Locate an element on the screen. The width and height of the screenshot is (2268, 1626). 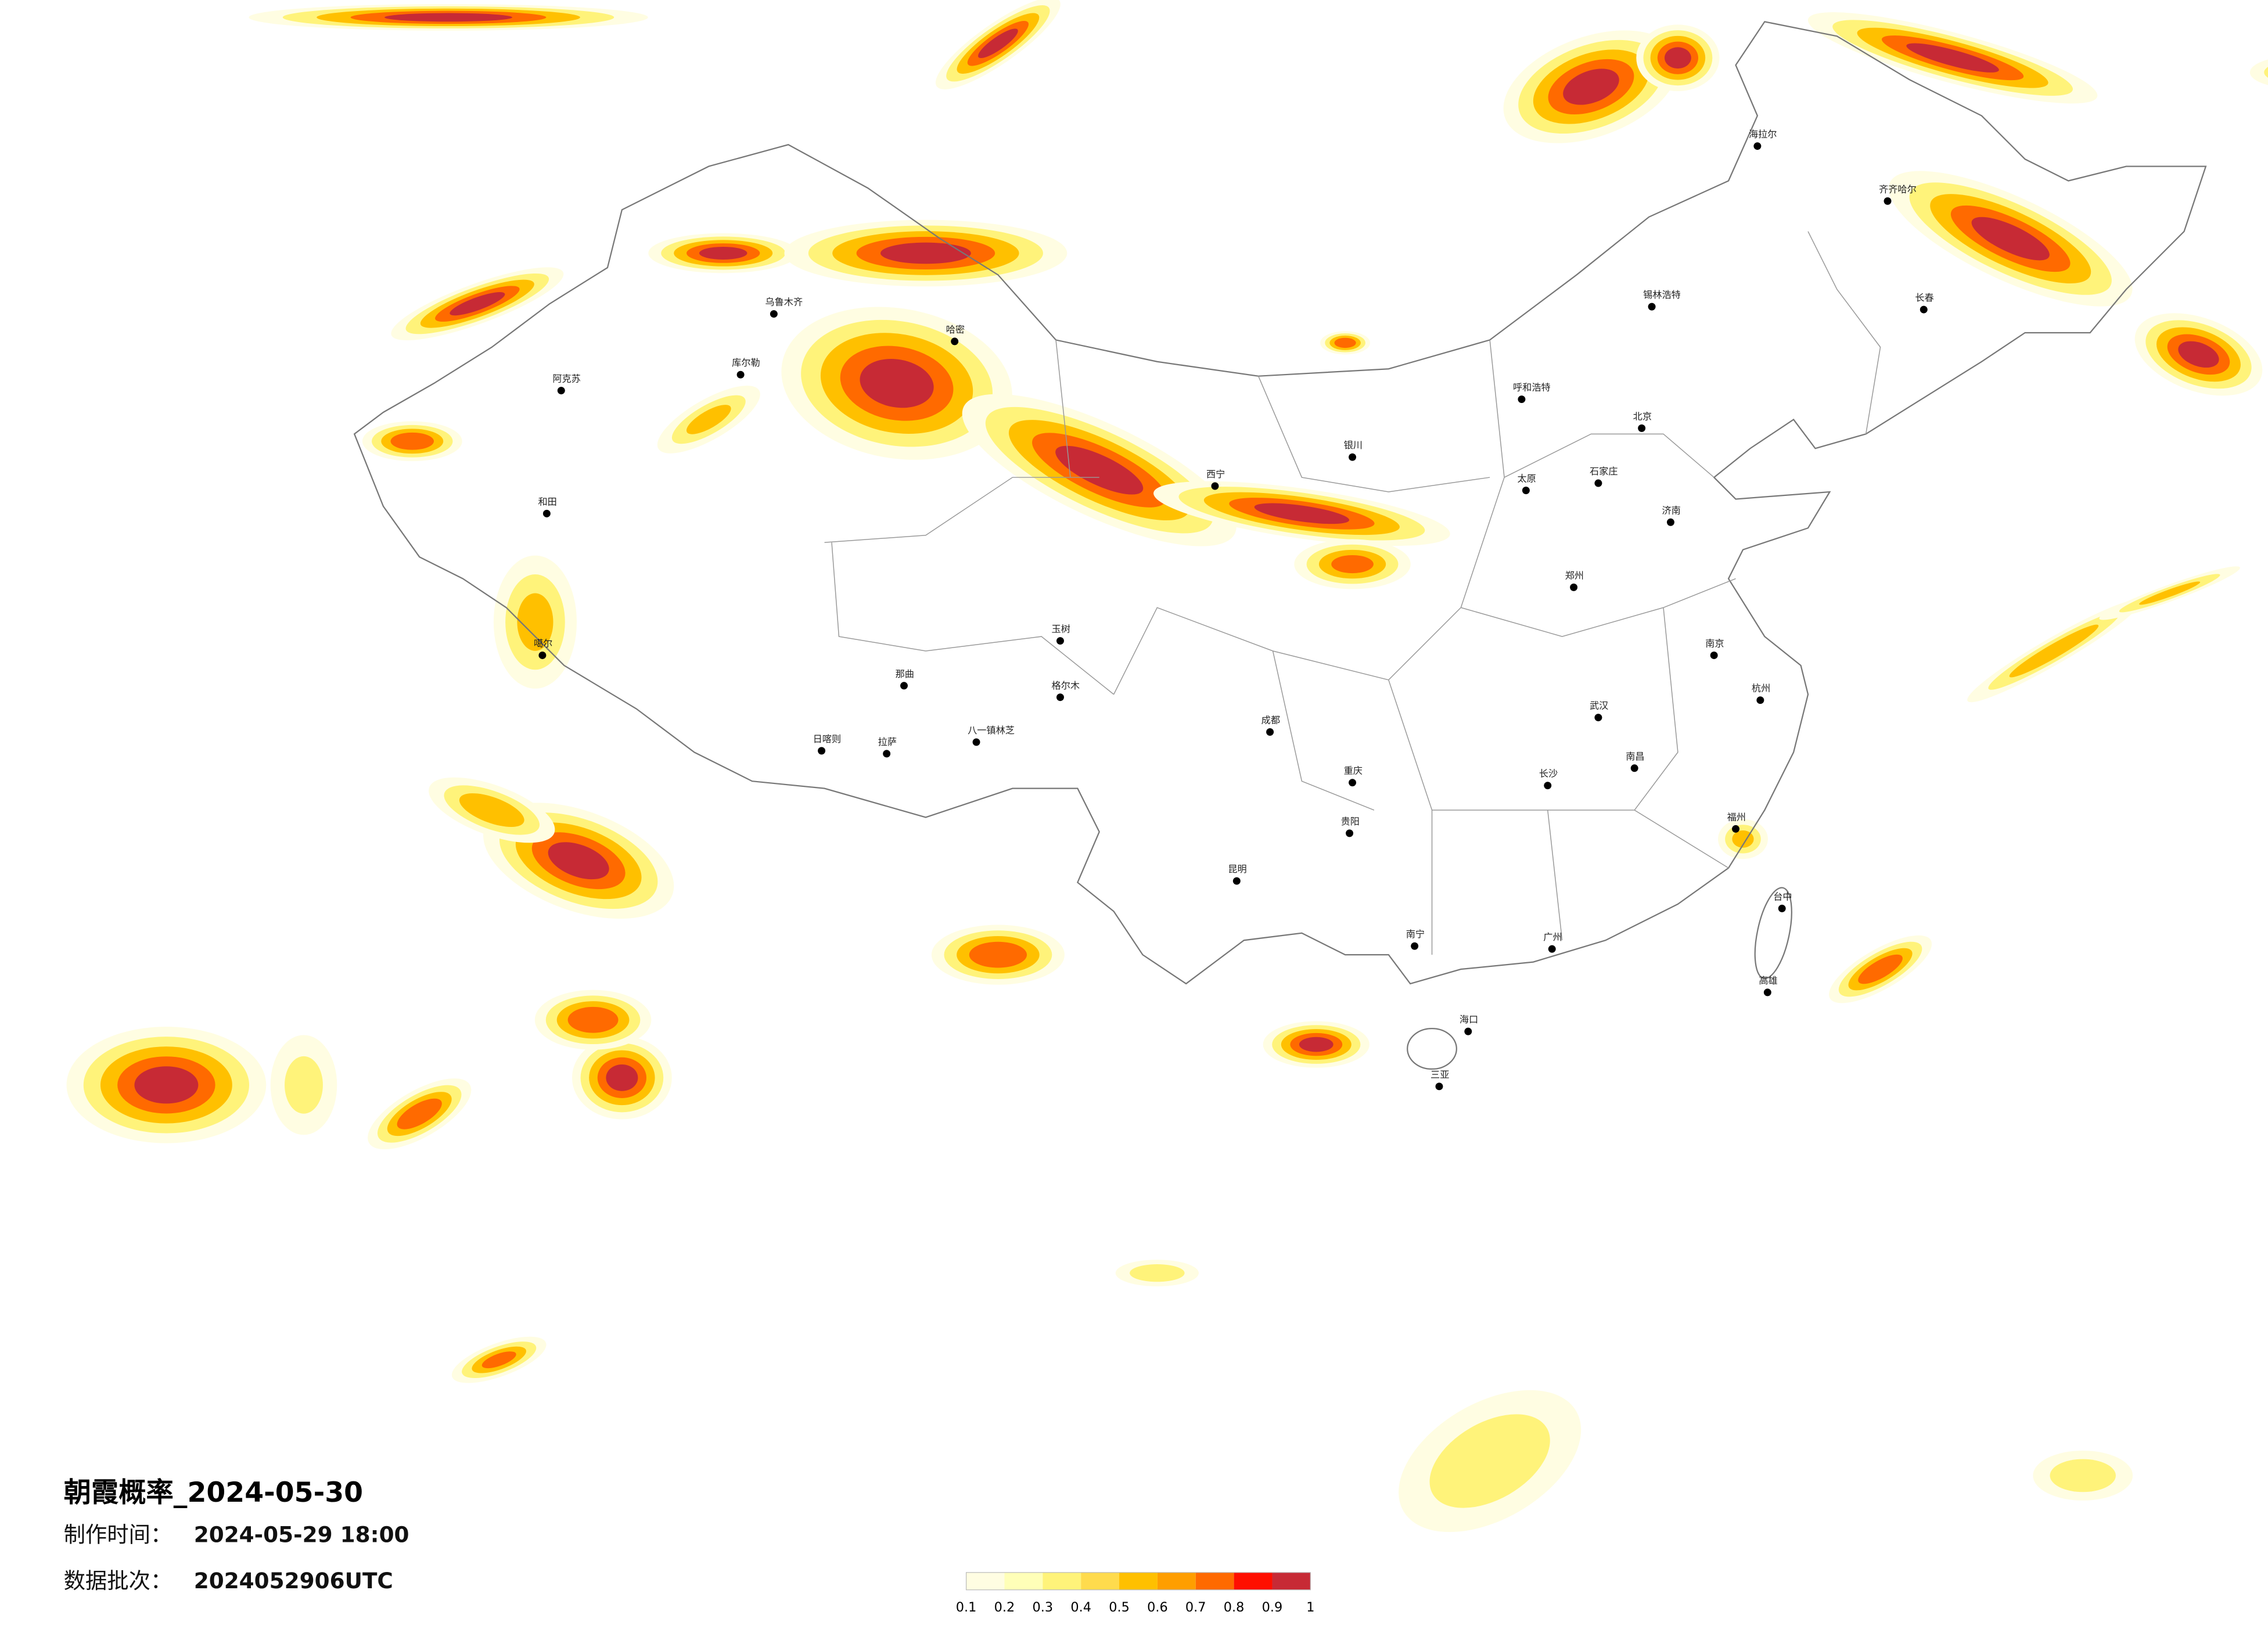
city-label: 南昌 is located at coordinates (1635, 756).